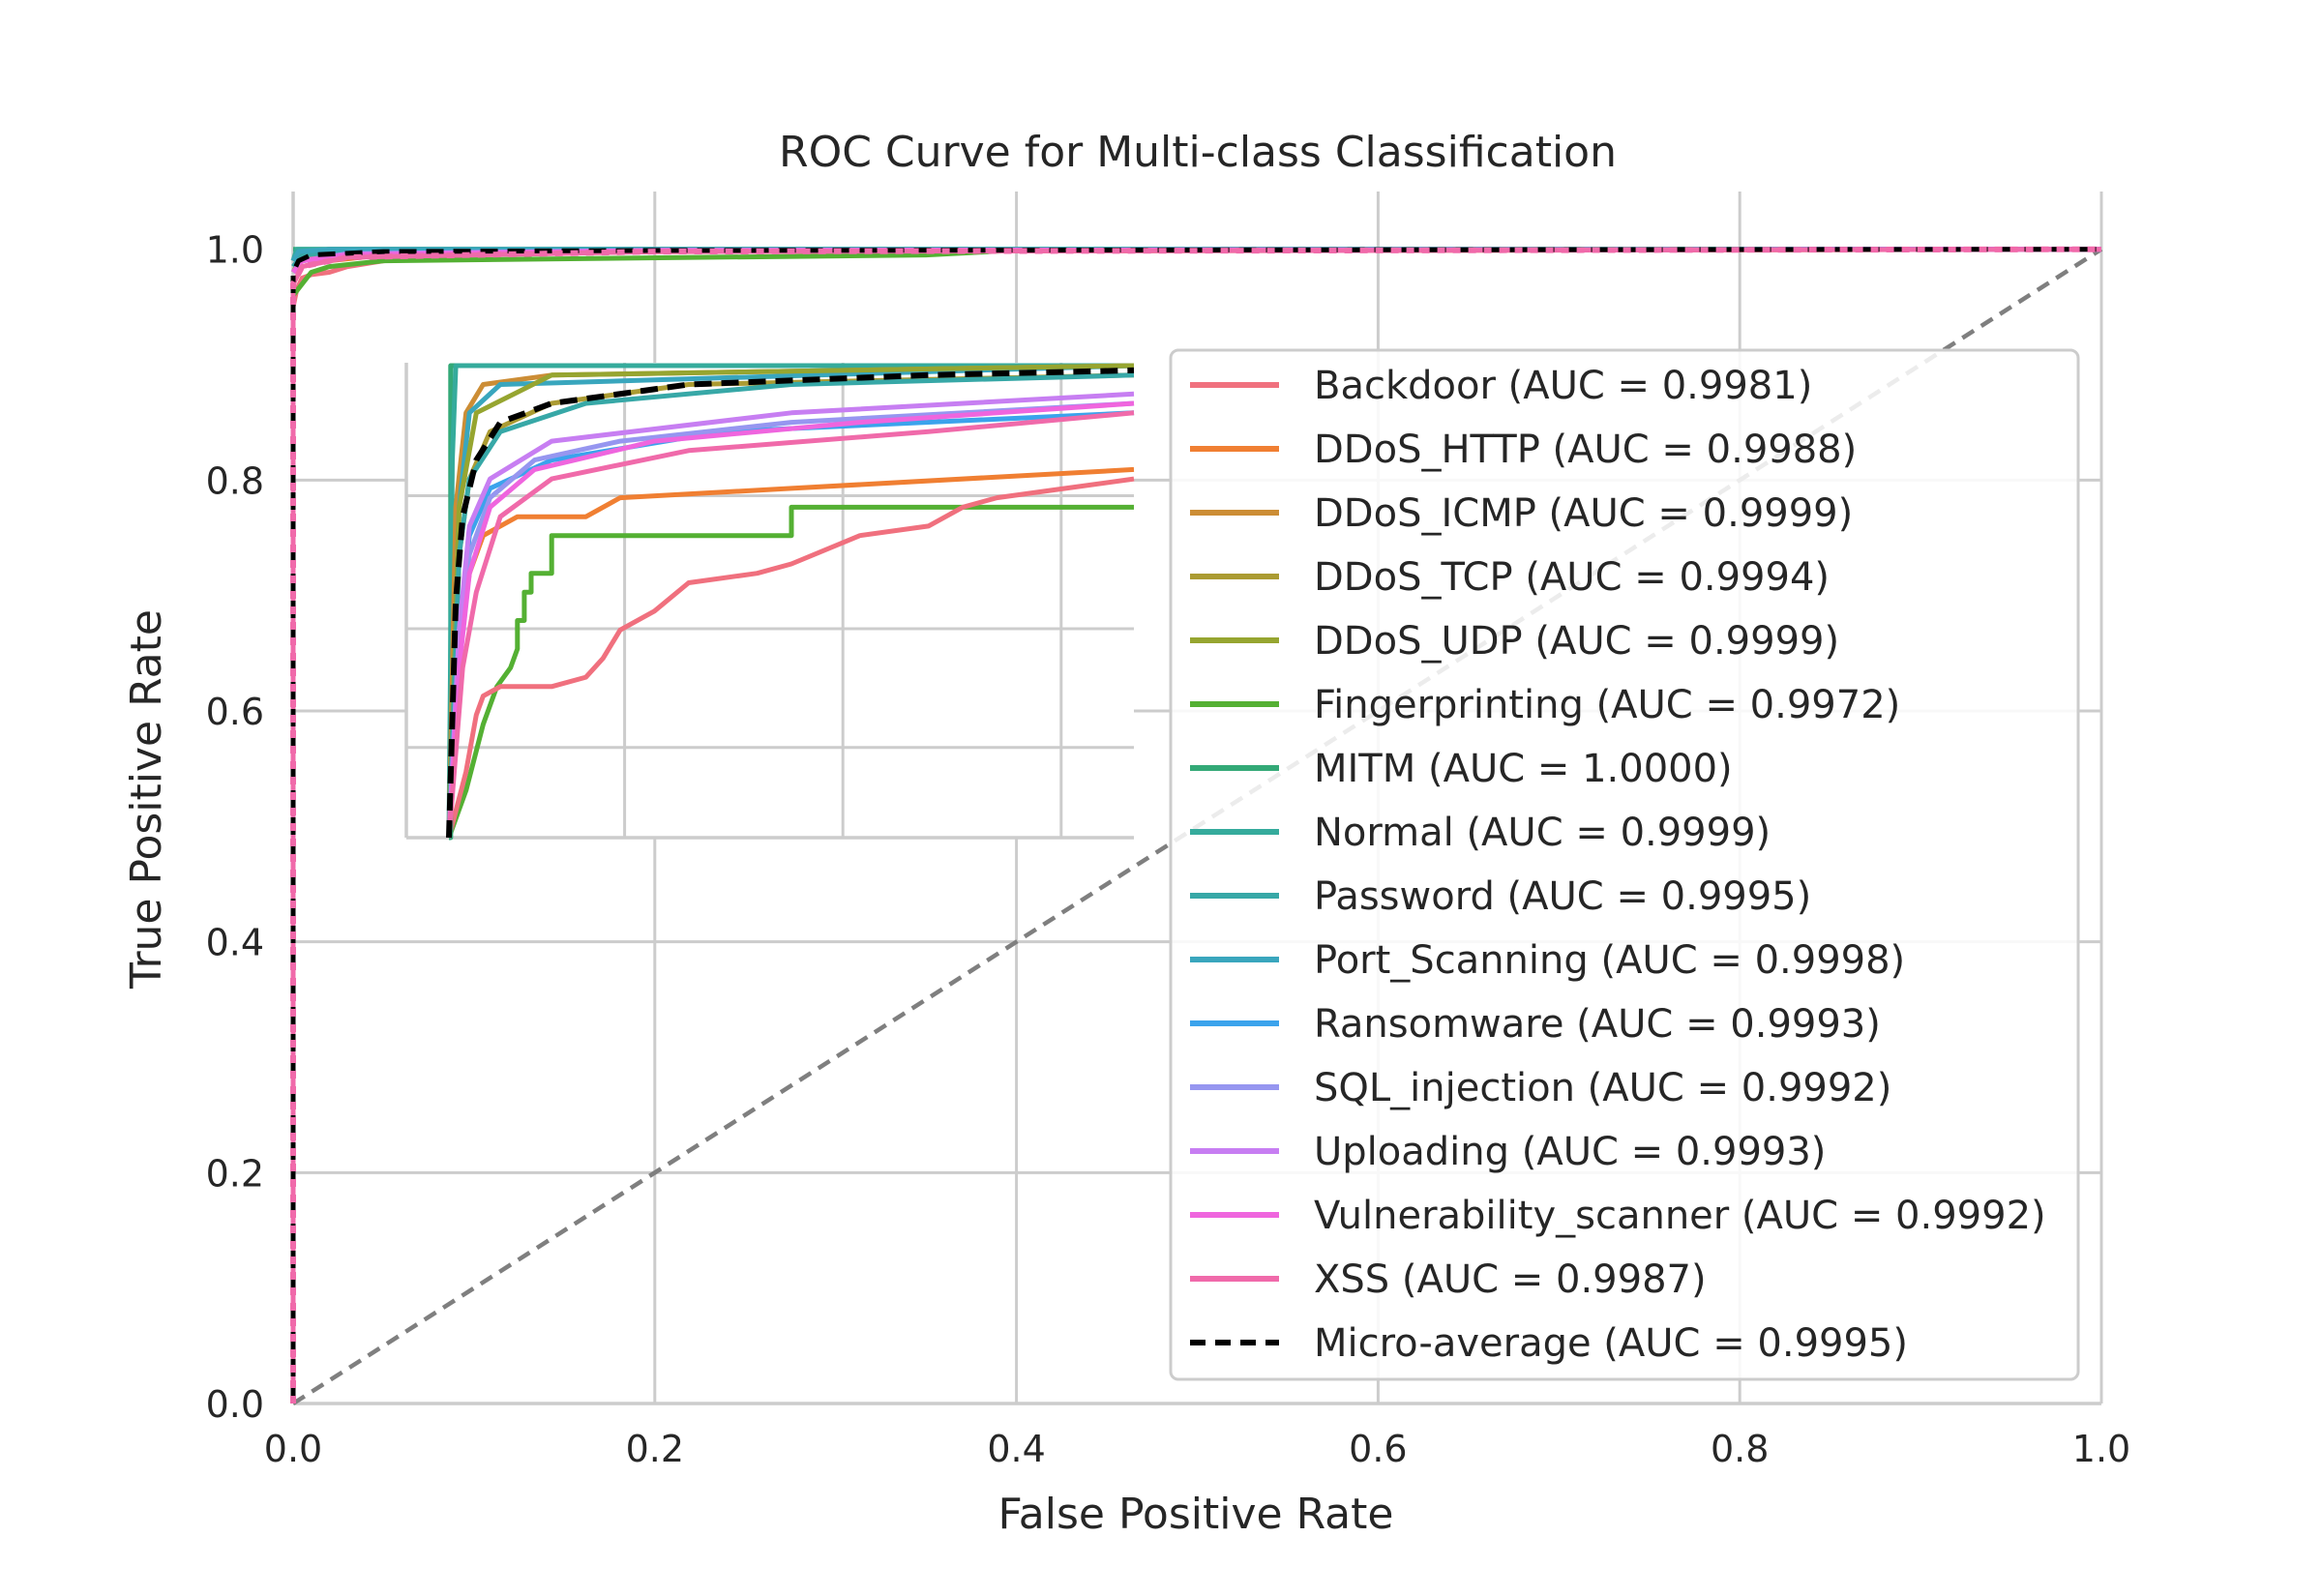  I want to click on inset-zoom-plot, so click(769, 602).